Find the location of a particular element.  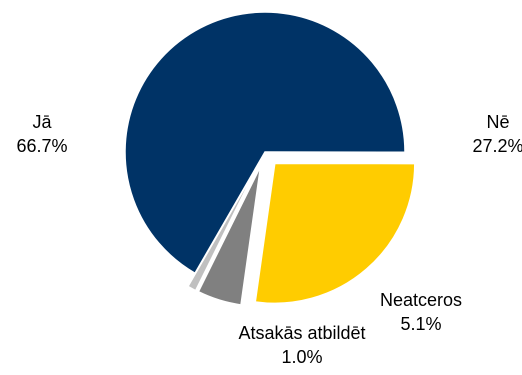

slice-label-0: Jā is located at coordinates (42, 122).